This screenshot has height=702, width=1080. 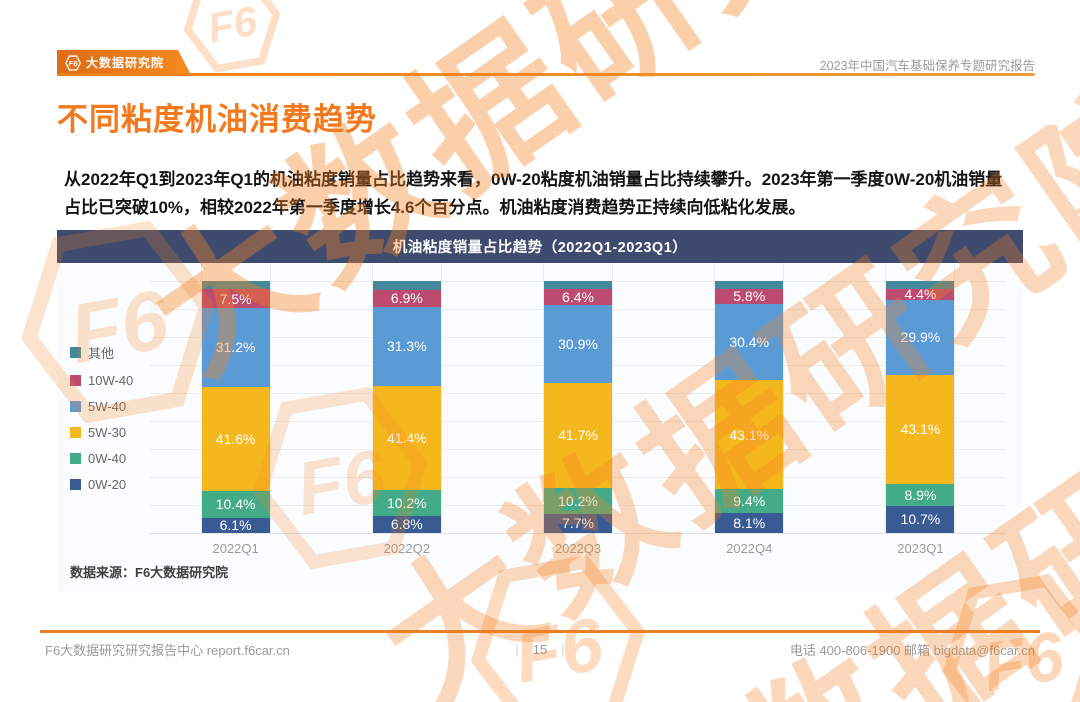 I want to click on header-logo: F6 大数据研究院, so click(x=124, y=62).